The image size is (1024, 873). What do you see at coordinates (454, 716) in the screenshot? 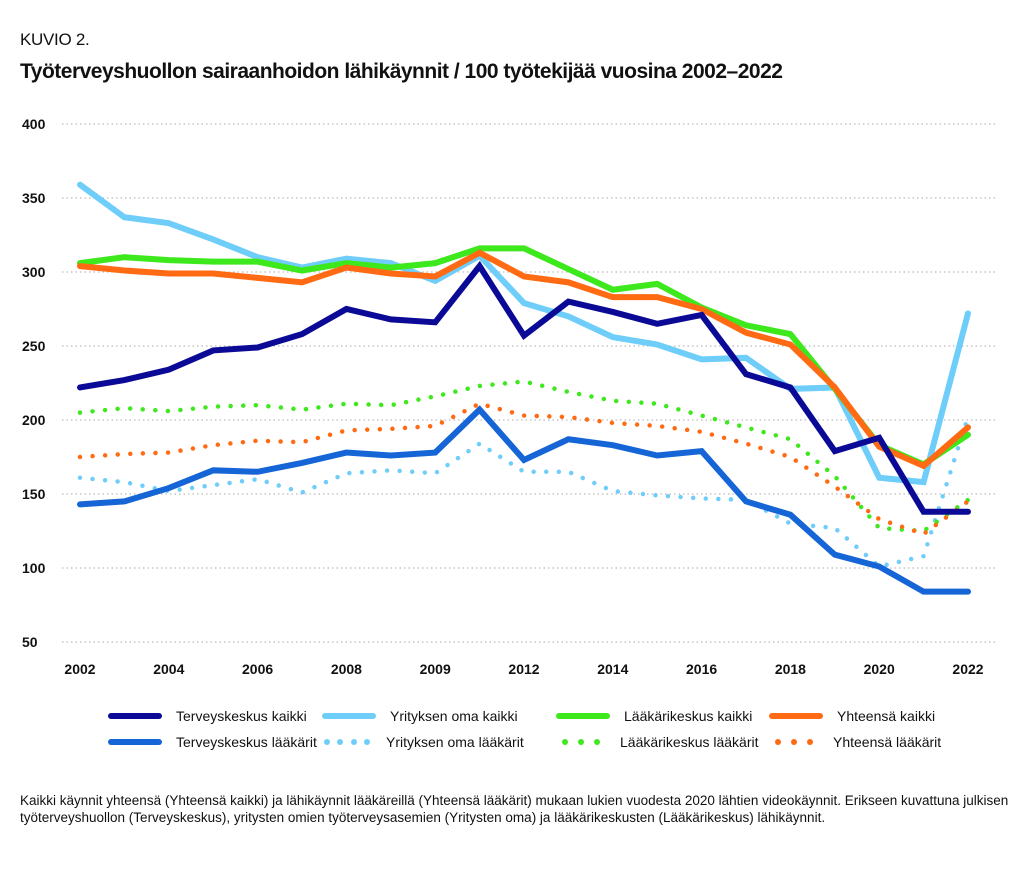
I see `legend-label: Yrityksen oma kaikki` at bounding box center [454, 716].